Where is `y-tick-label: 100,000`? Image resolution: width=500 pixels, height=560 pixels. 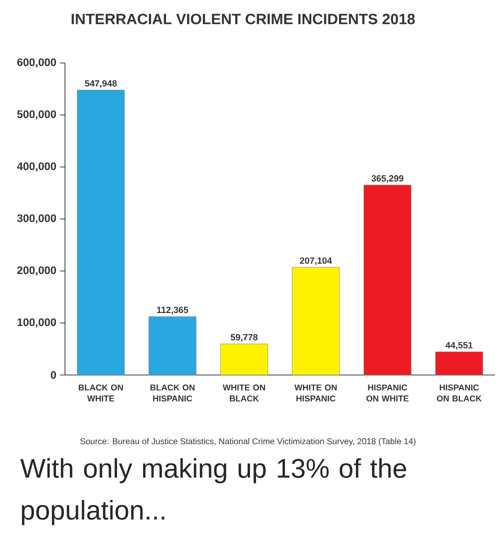 y-tick-label: 100,000 is located at coordinates (37, 323).